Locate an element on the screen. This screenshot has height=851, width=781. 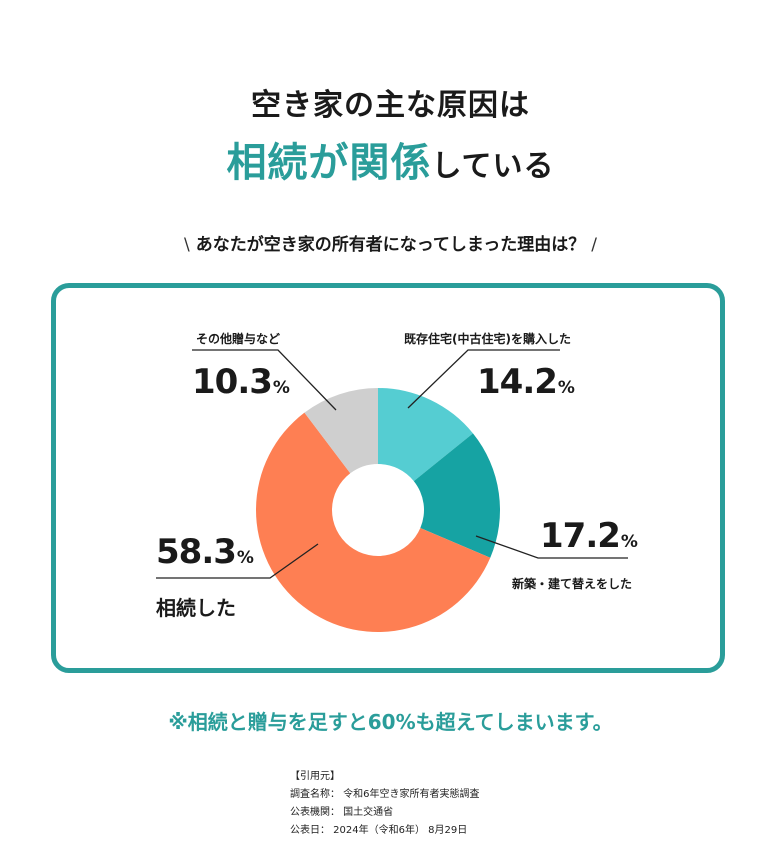
slice-other is located at coordinates (341, 431).